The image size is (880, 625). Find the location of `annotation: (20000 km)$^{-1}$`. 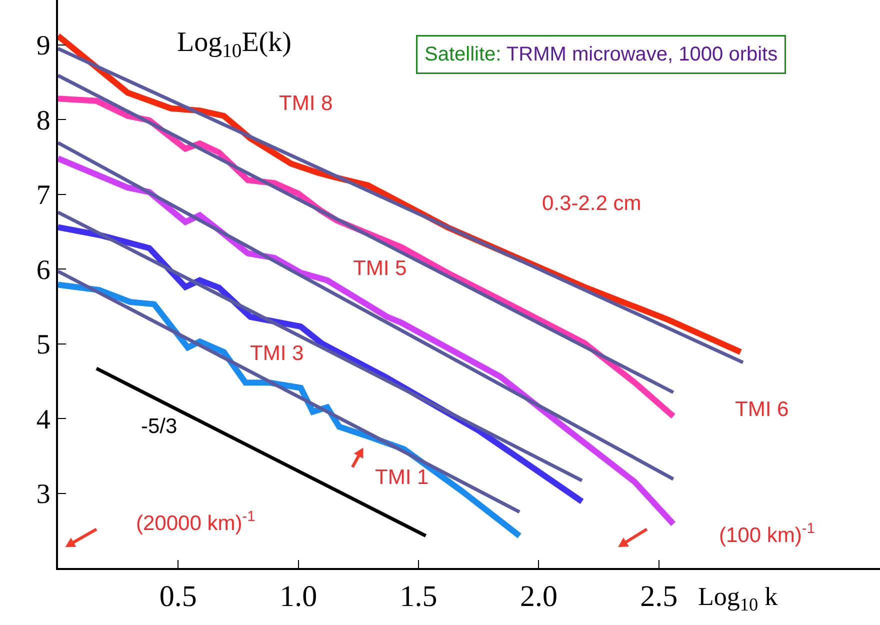

annotation: (20000 km)$^{-1}$ is located at coordinates (196, 522).